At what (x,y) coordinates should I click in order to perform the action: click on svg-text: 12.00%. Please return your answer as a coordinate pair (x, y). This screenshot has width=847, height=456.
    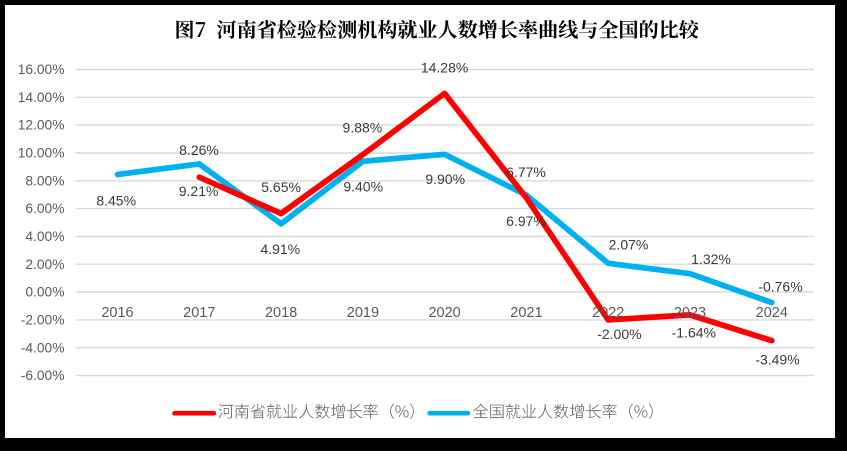
    Looking at the image, I should click on (41, 125).